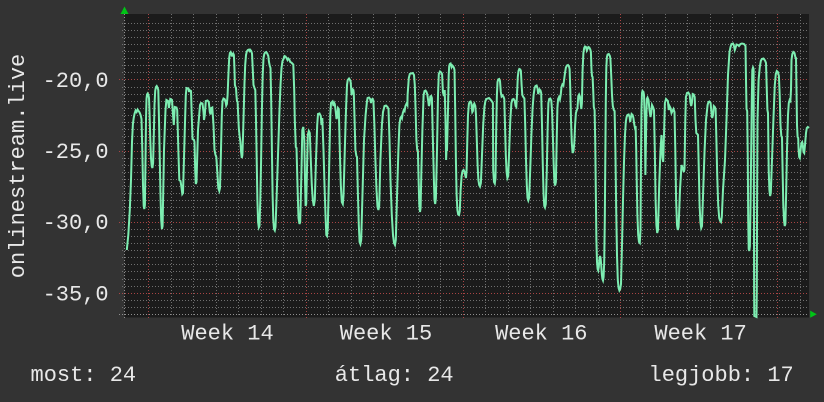  I want to click on svg-text: -25,0, so click(76, 152).